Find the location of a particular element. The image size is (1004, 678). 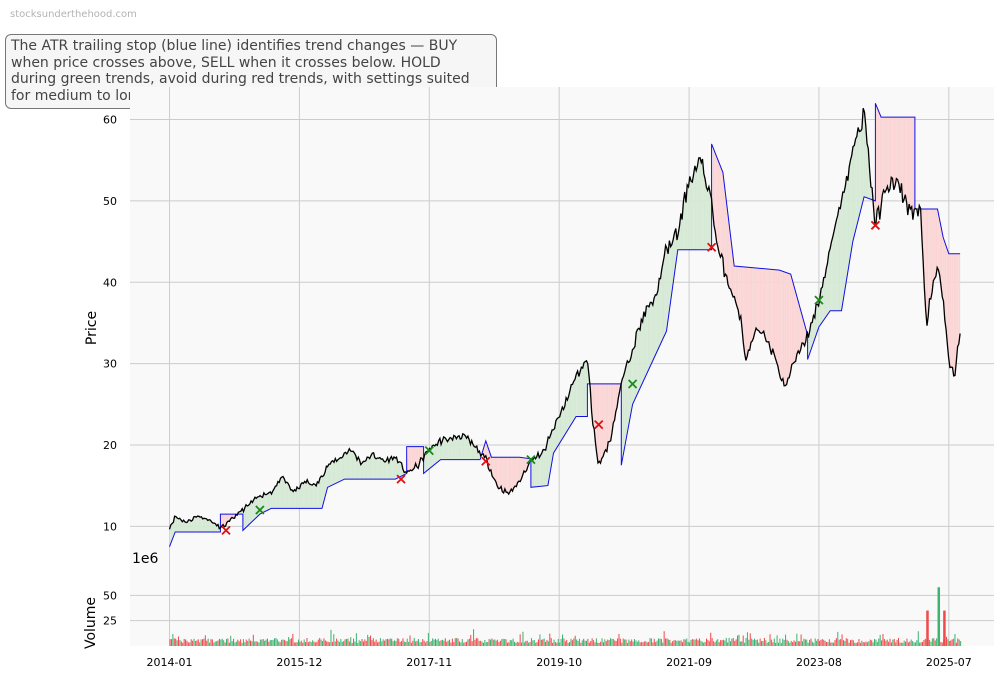

volume-spike-bar is located at coordinates (939, 616).